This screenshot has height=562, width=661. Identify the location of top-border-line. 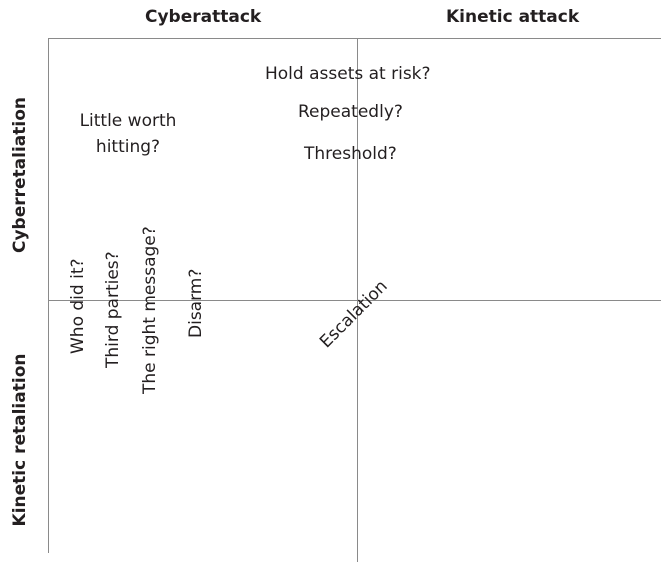
(354, 38).